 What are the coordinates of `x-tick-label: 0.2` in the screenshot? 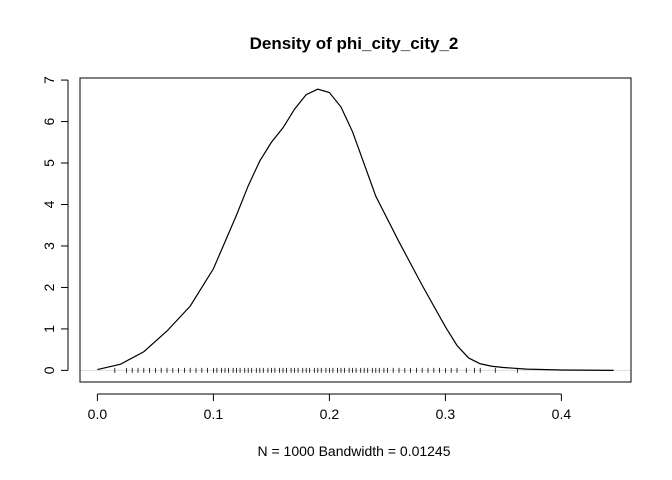 It's located at (330, 414).